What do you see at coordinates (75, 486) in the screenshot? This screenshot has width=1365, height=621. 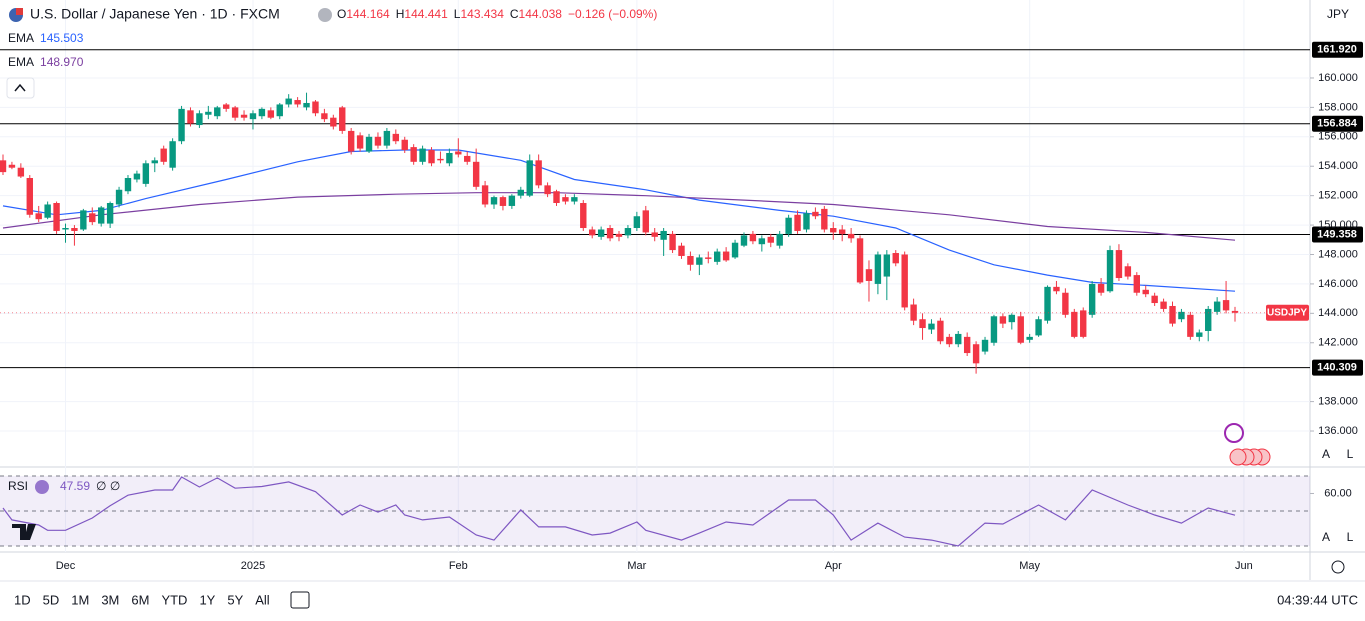 I see `rsi-value-number: 47.59` at bounding box center [75, 486].